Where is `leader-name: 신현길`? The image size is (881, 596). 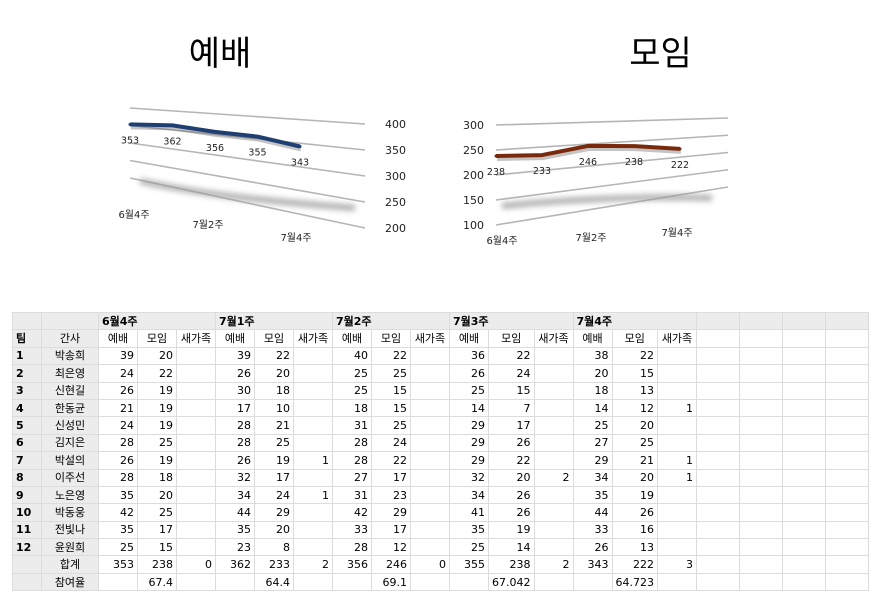 leader-name: 신현길 is located at coordinates (70, 390).